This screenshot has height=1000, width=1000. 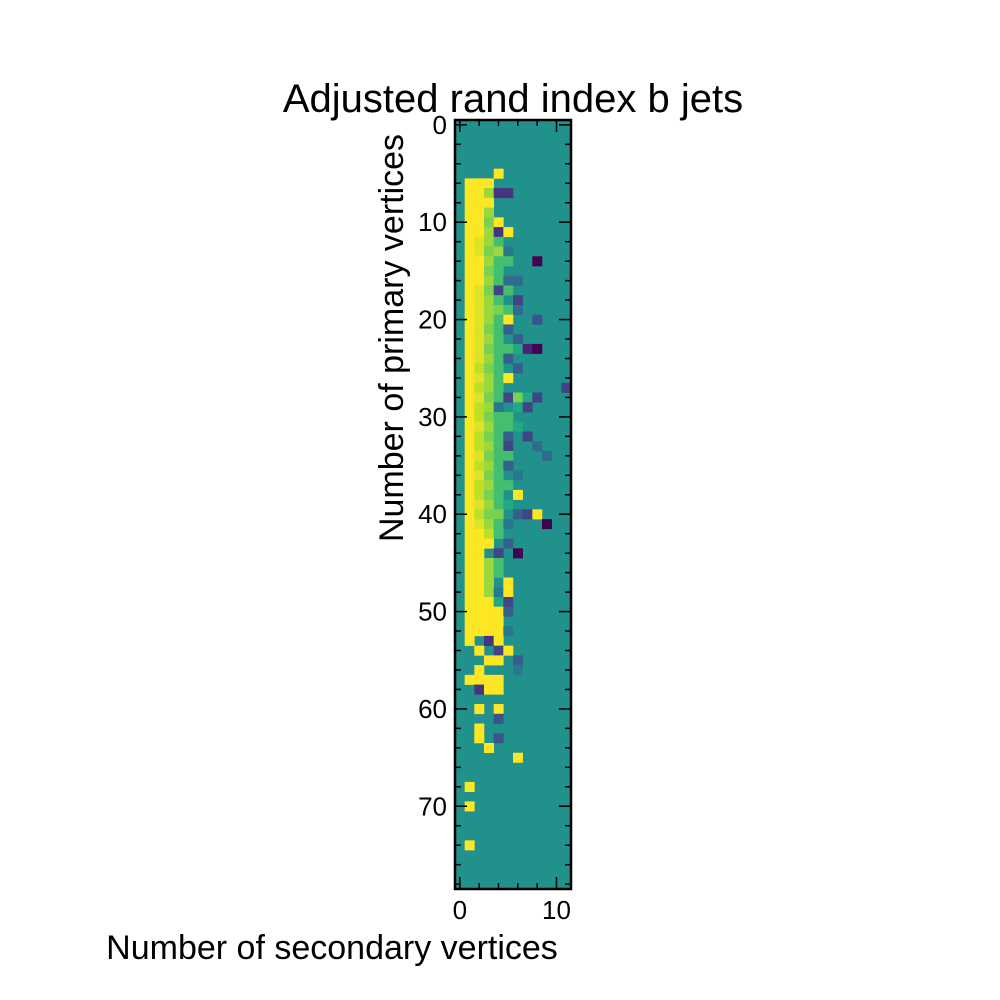 I want to click on axis-ticks: 0 10 20 30 40 50 60 70 0 10, so click(x=494, y=517).